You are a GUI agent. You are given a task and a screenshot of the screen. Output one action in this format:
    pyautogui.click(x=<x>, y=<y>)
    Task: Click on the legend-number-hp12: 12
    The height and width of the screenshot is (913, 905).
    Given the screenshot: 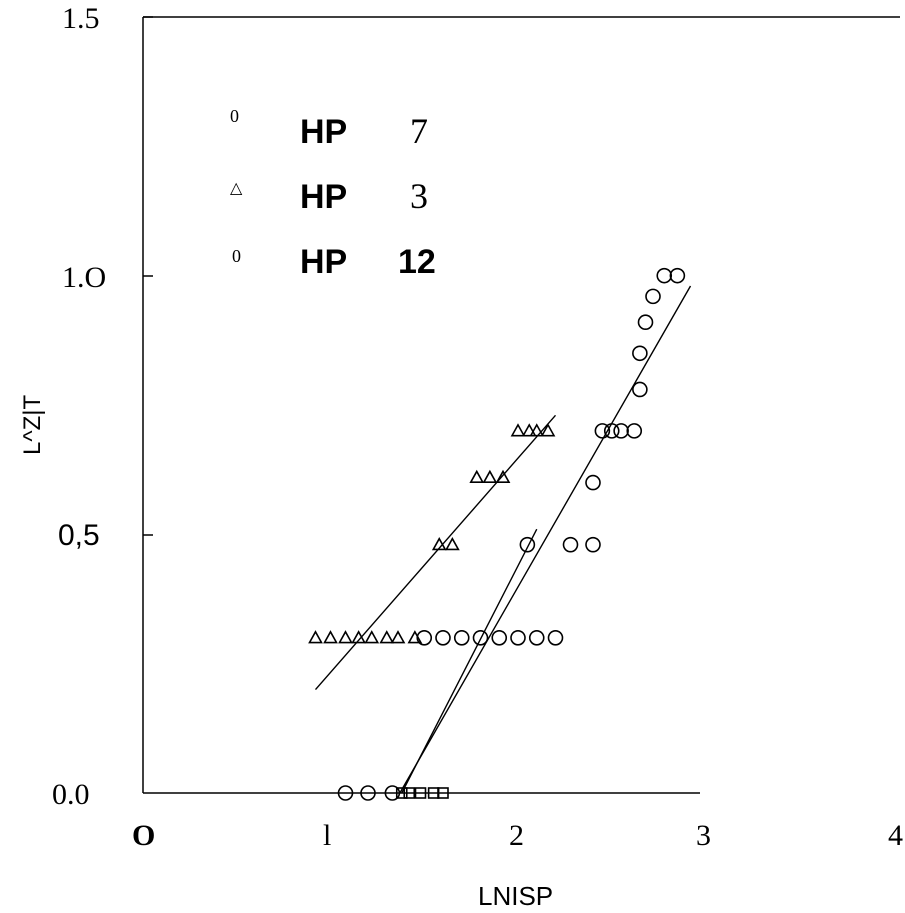 What is the action you would take?
    pyautogui.click(x=417, y=262)
    